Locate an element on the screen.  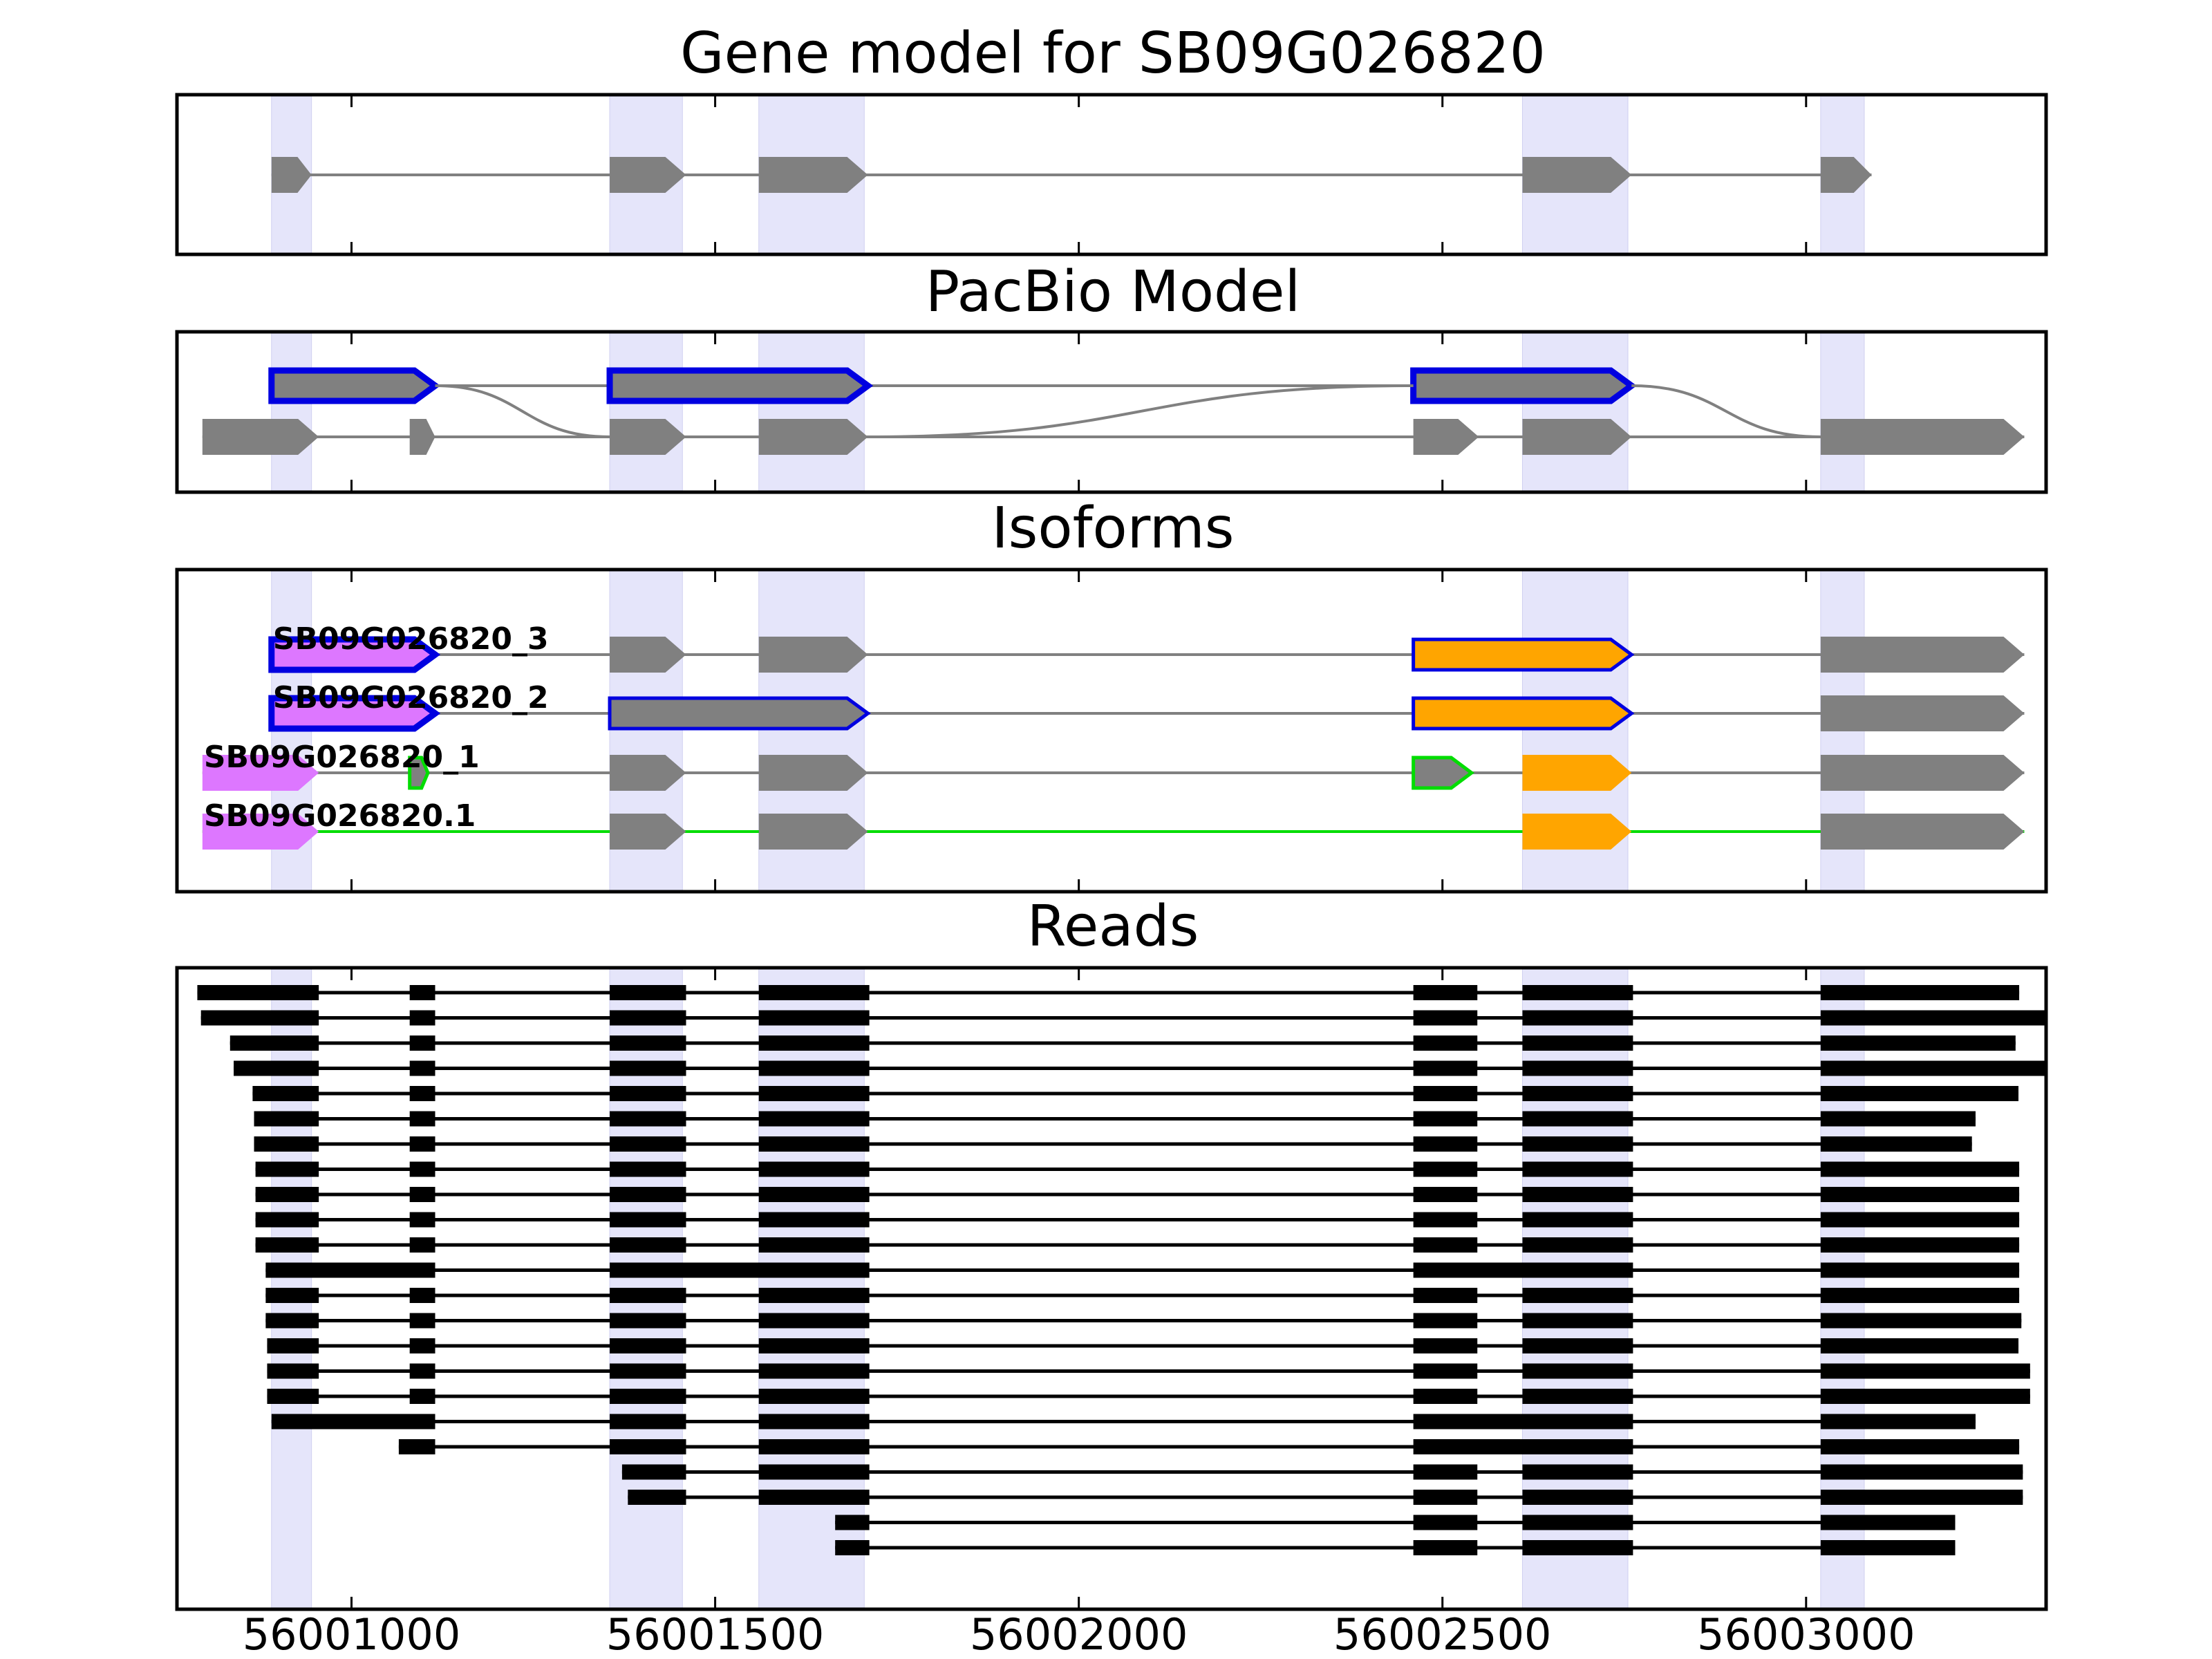
isoform-label: SB09G026820_2 is located at coordinates (411, 698).